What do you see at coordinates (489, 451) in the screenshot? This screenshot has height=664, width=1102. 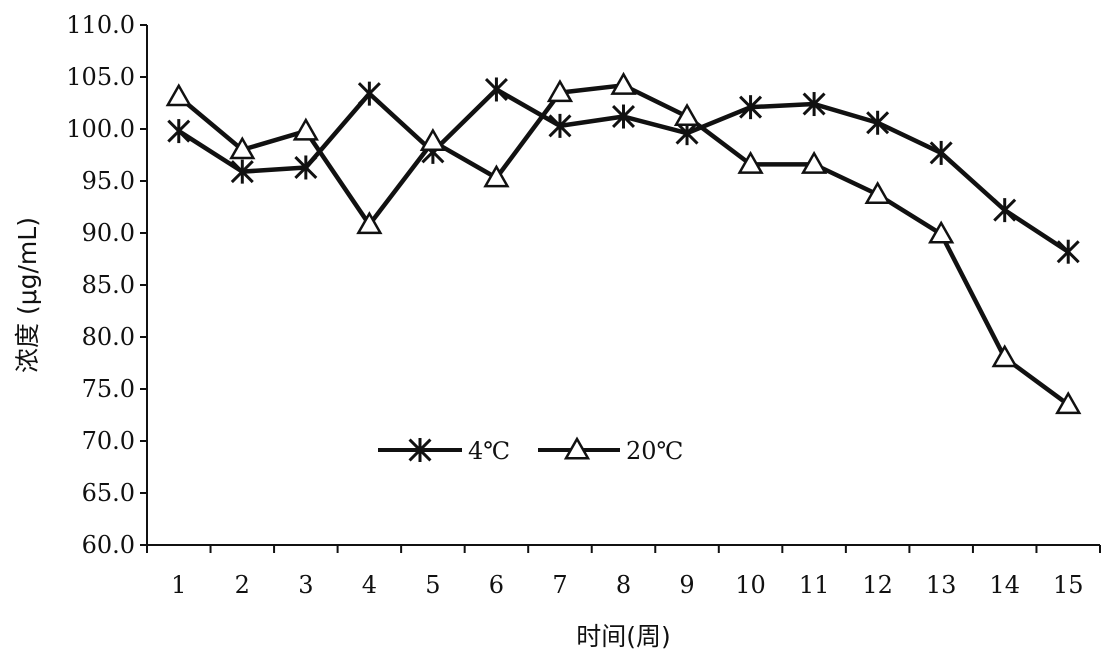 I see `legend-label-4c: 4℃` at bounding box center [489, 451].